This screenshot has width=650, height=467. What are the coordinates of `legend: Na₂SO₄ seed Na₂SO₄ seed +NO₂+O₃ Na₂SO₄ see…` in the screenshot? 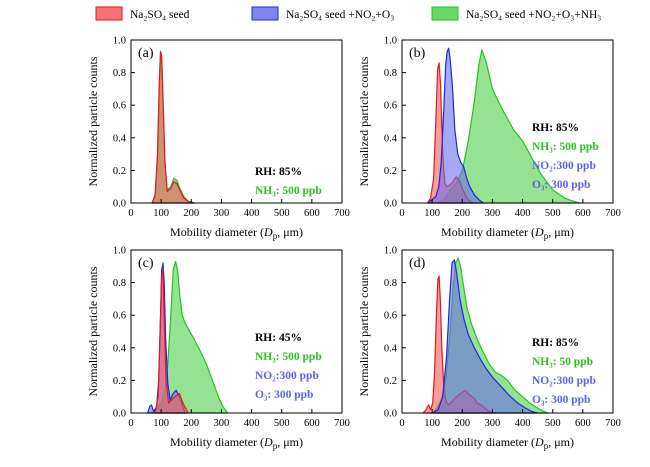 It's located at (348, 13).